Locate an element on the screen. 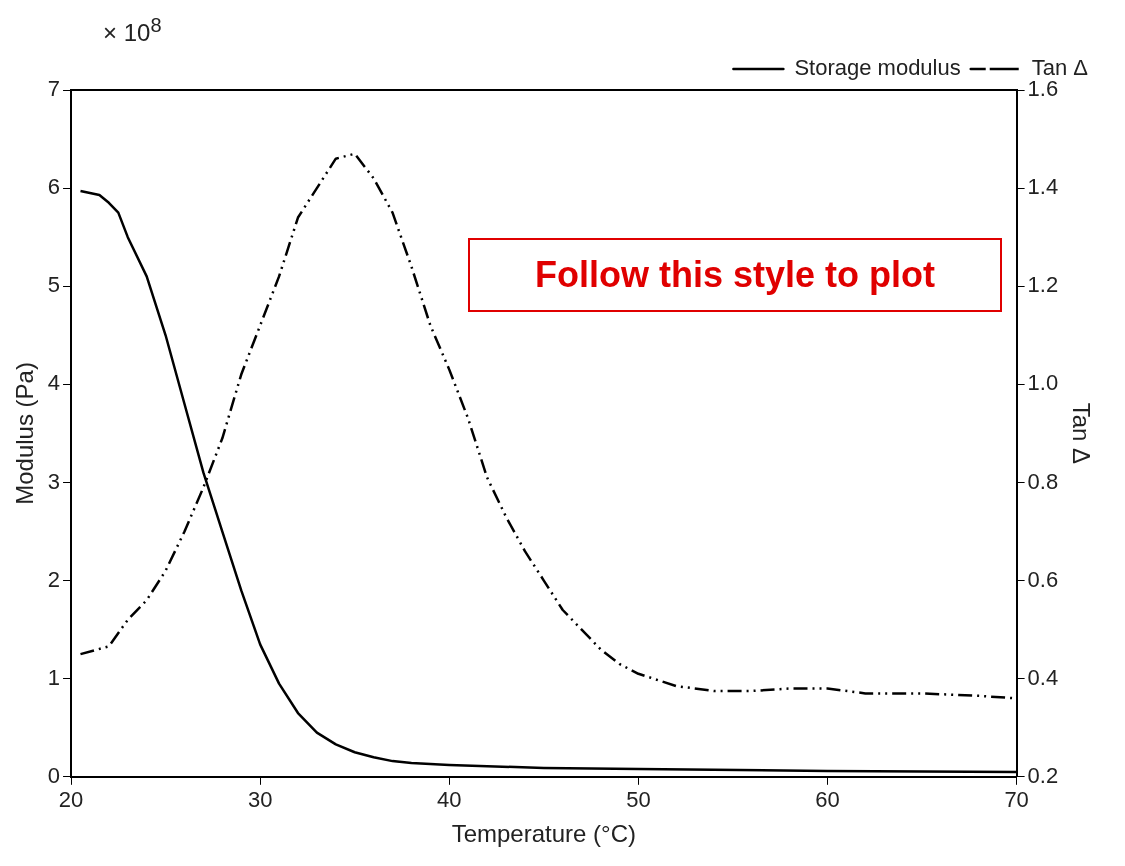  y2-axis-title: Tan Δ is located at coordinates (1081, 433).